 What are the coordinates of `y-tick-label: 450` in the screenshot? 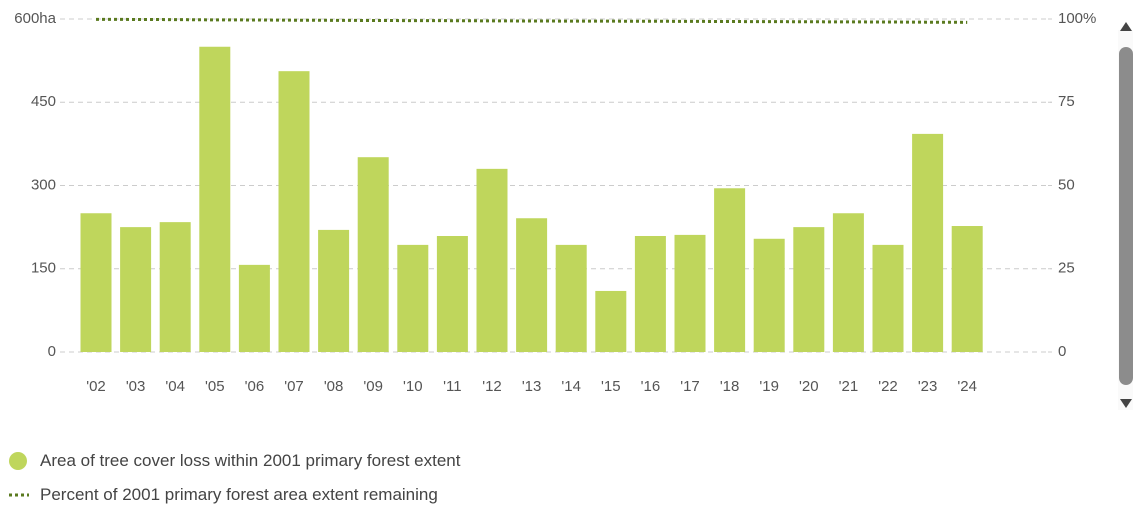 It's located at (43, 101).